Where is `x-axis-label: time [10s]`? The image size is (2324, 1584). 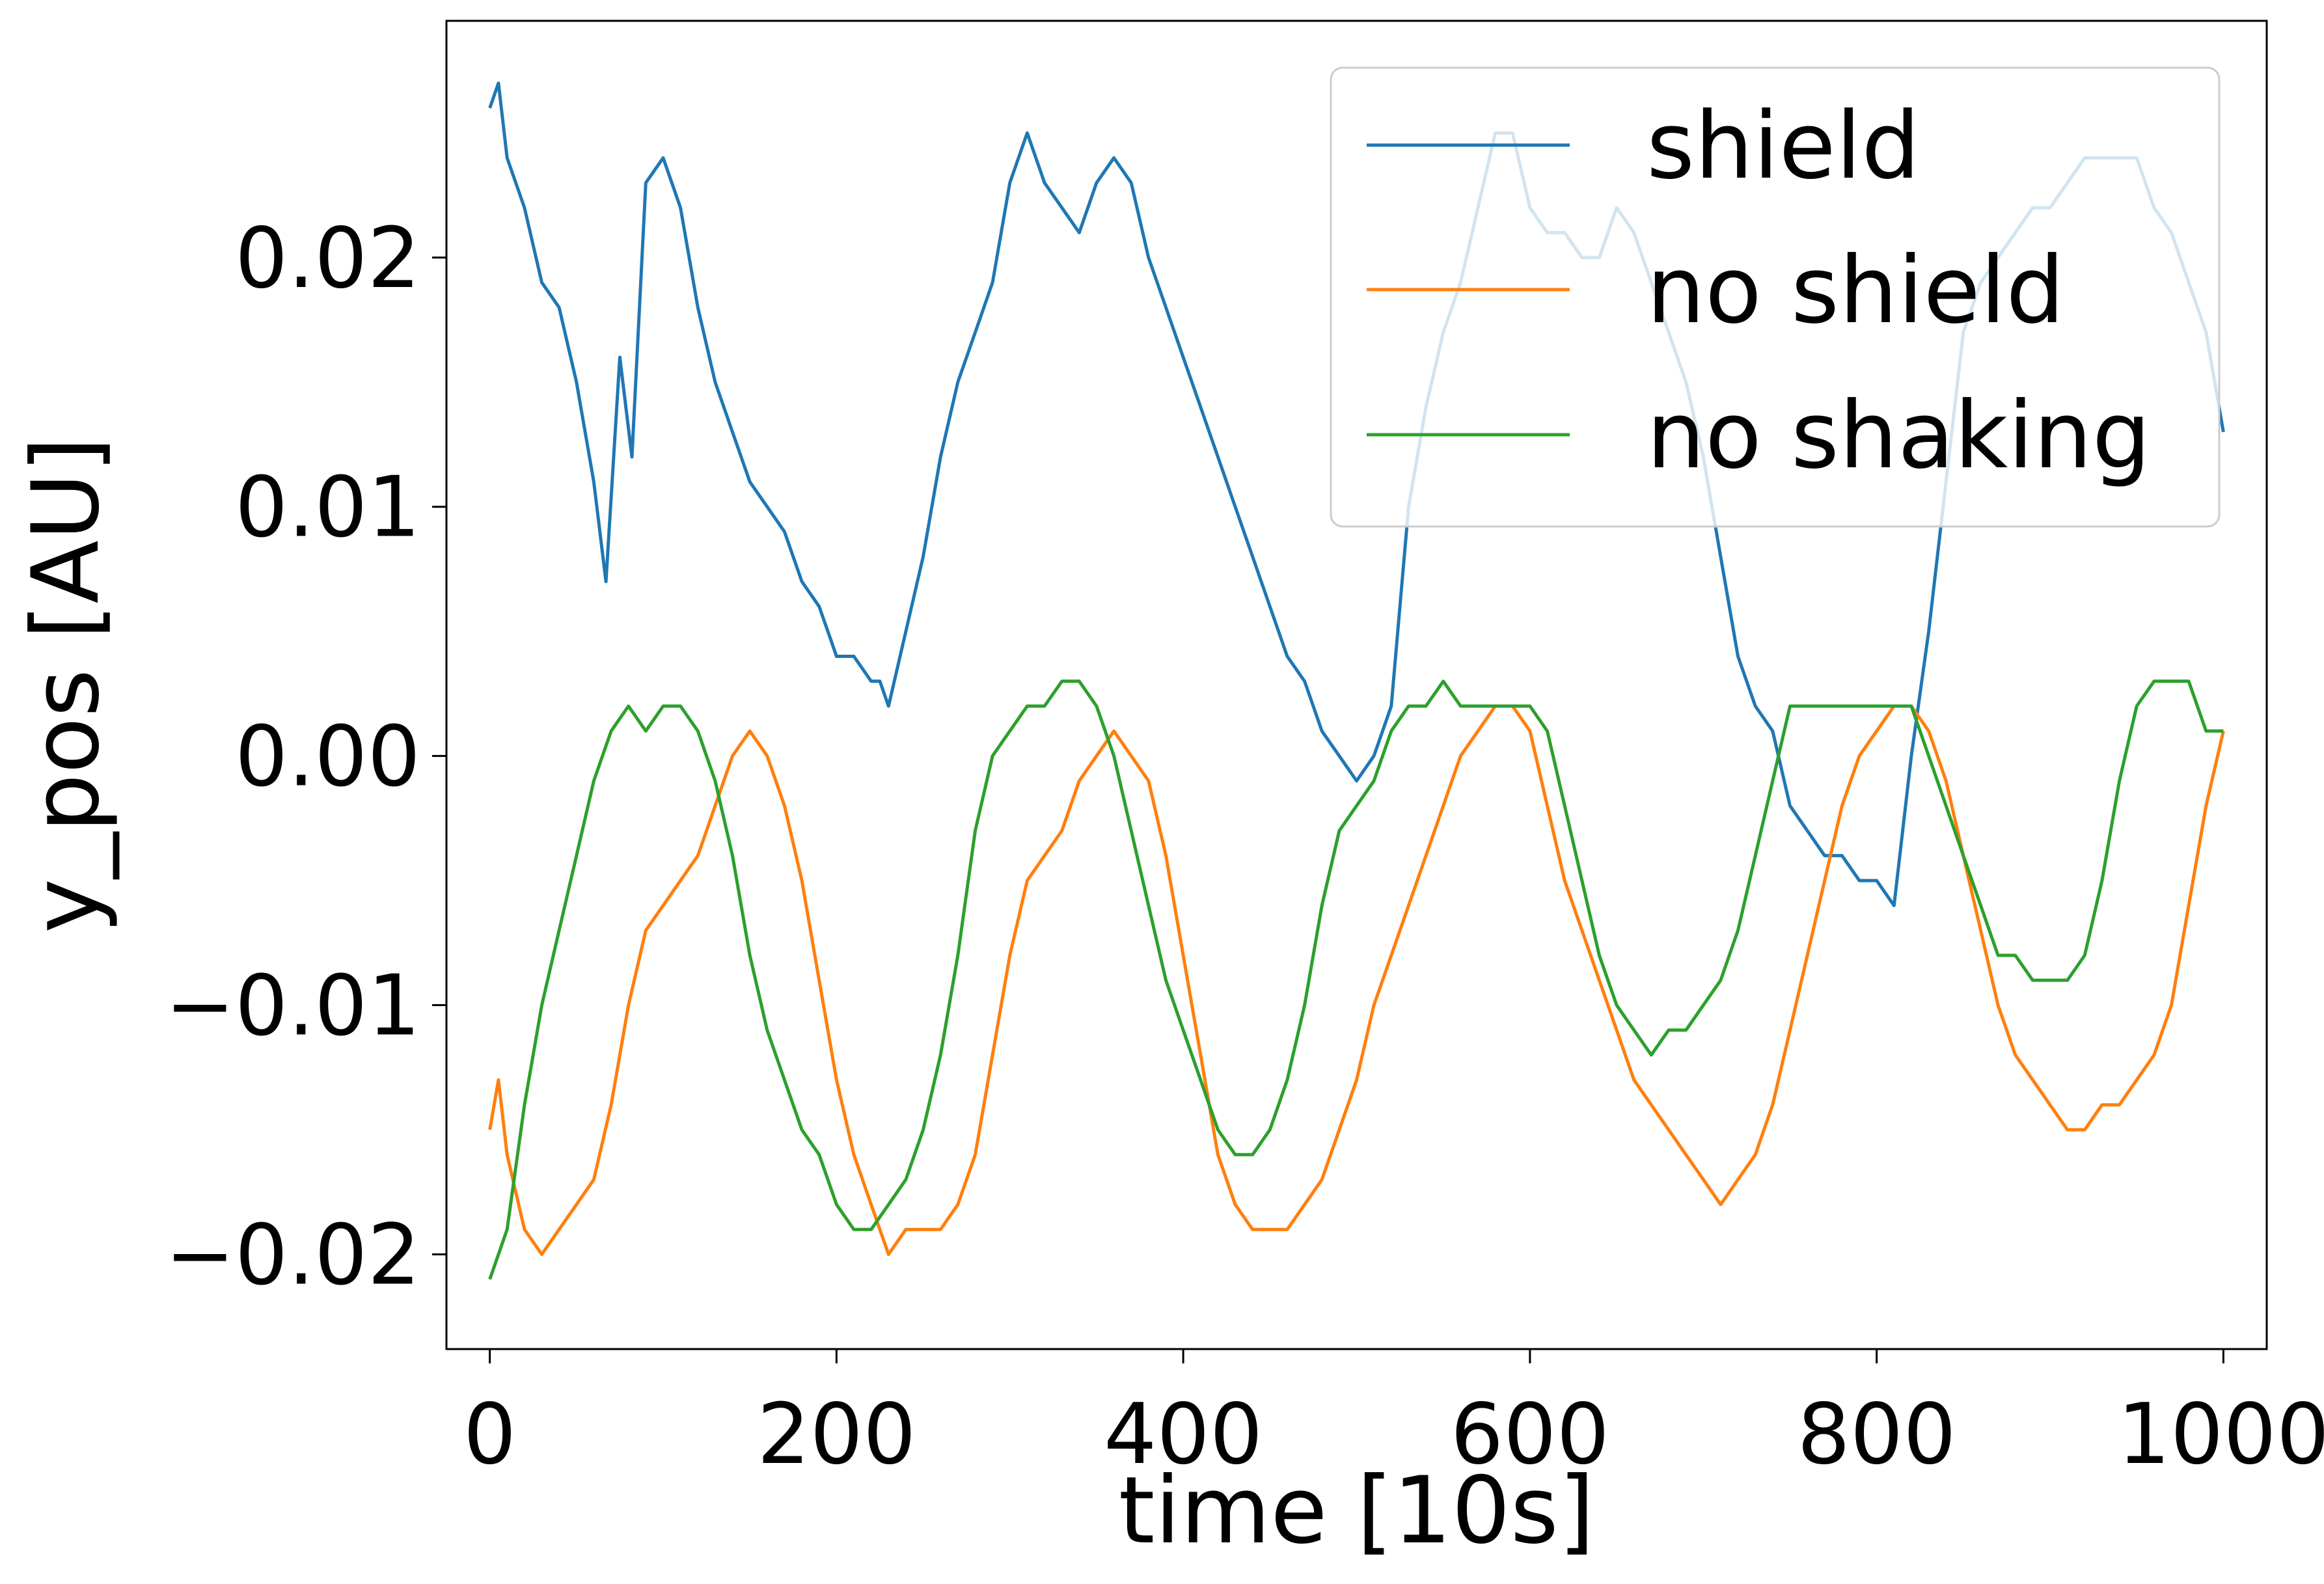
x-axis-label: time [10s] is located at coordinates (1356, 1510).